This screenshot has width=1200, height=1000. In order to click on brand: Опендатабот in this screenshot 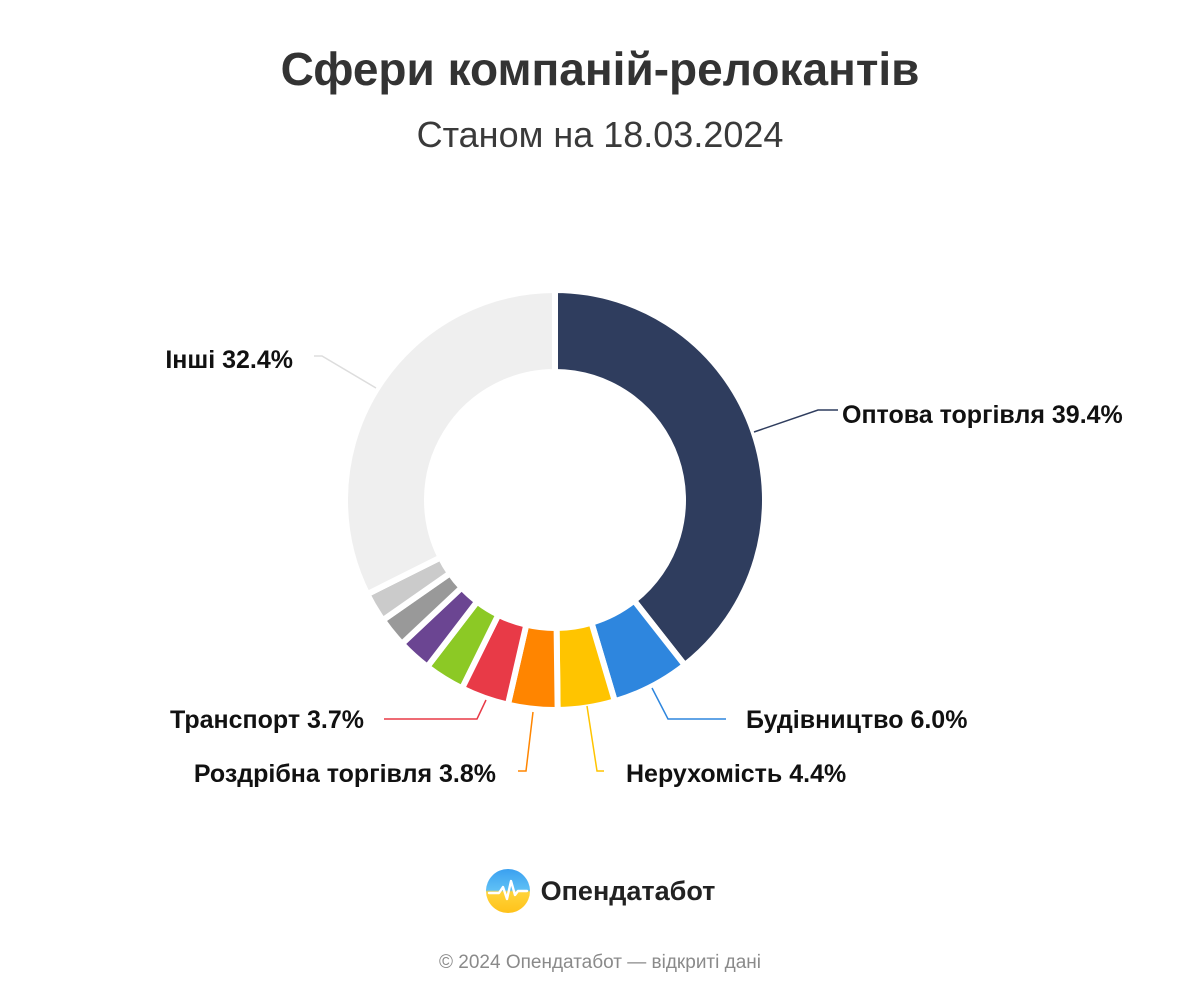, I will do `click(600, 891)`.